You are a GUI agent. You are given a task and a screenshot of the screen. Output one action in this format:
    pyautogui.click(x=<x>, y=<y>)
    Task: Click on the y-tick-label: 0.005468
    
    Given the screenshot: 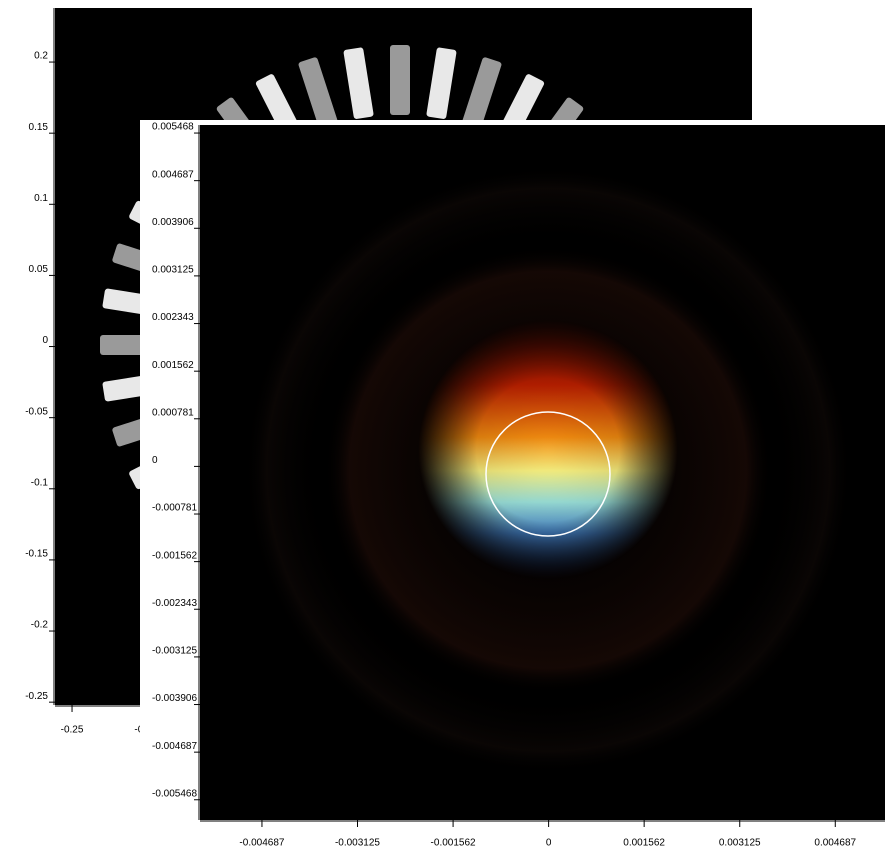 What is the action you would take?
    pyautogui.click(x=173, y=127)
    